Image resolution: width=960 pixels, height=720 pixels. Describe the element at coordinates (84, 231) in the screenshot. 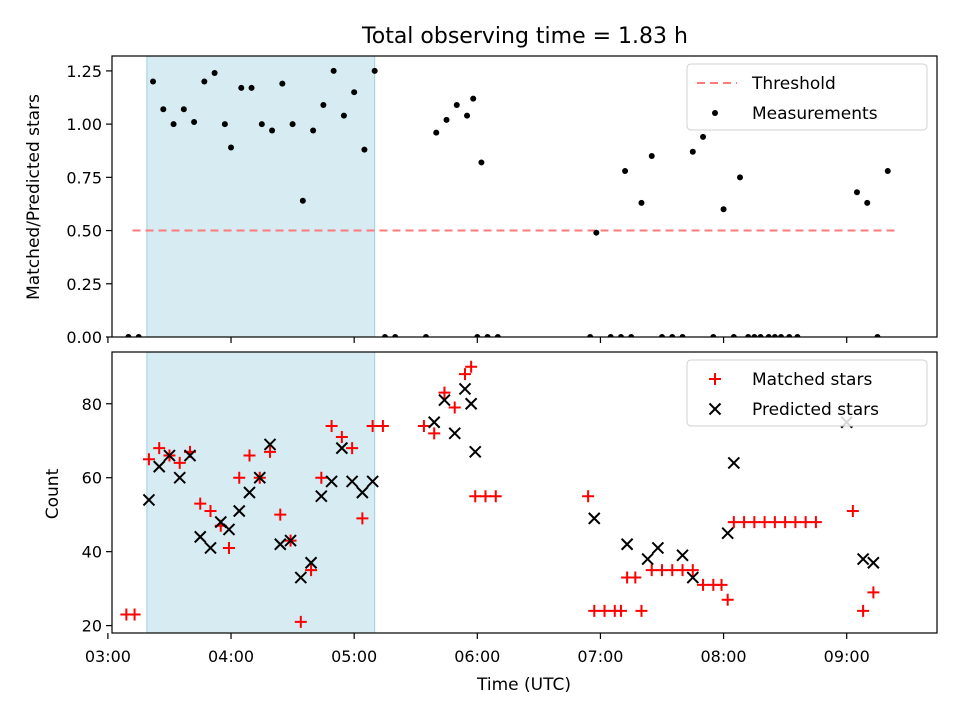

I see `top-y-tick-label-2: 0.50` at that location.